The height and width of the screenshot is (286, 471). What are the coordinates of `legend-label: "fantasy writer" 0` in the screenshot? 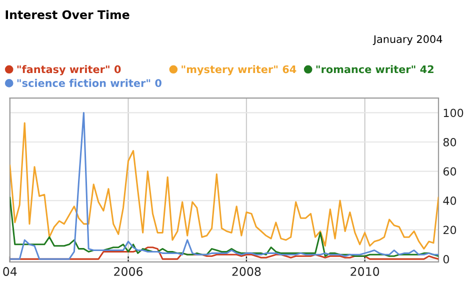 It's located at (69, 70).